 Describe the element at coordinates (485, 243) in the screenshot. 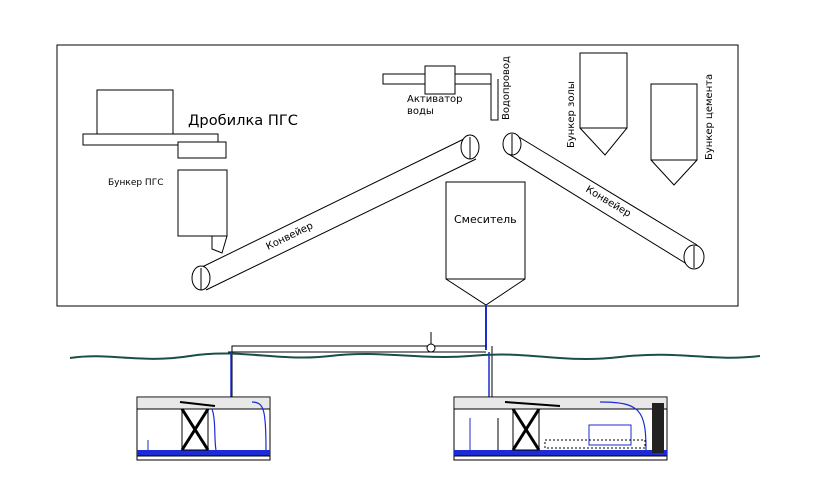

I see `mixer` at that location.